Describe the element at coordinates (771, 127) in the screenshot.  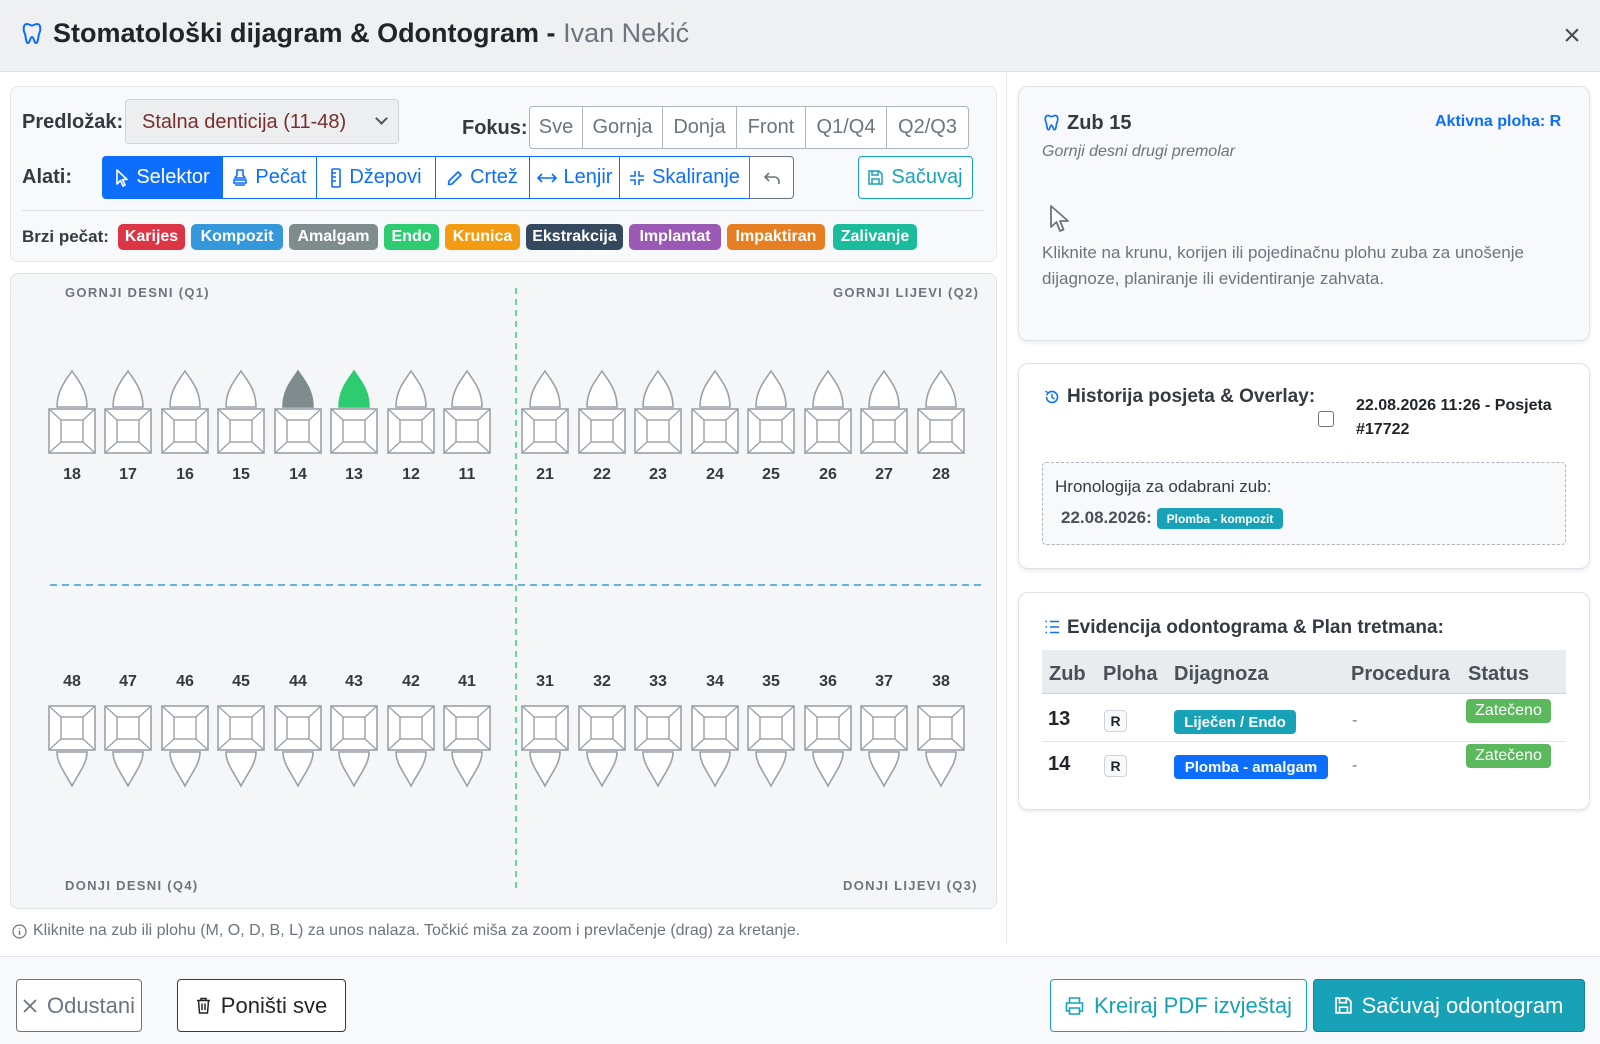
I see `focus-option-front: Front` at that location.